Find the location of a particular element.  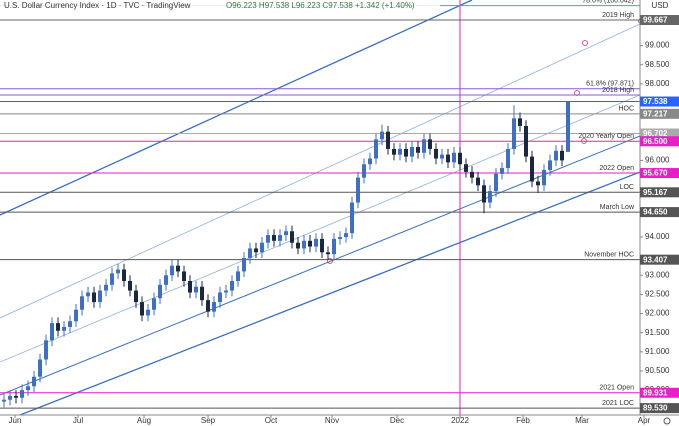

header-bg is located at coordinates (220, 5).